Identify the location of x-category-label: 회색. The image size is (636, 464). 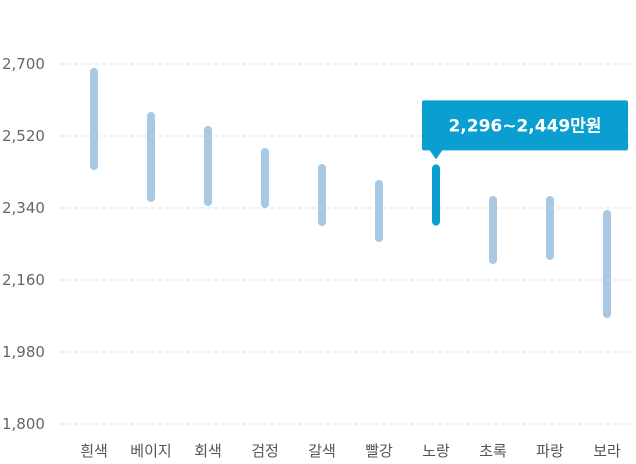
(208, 451).